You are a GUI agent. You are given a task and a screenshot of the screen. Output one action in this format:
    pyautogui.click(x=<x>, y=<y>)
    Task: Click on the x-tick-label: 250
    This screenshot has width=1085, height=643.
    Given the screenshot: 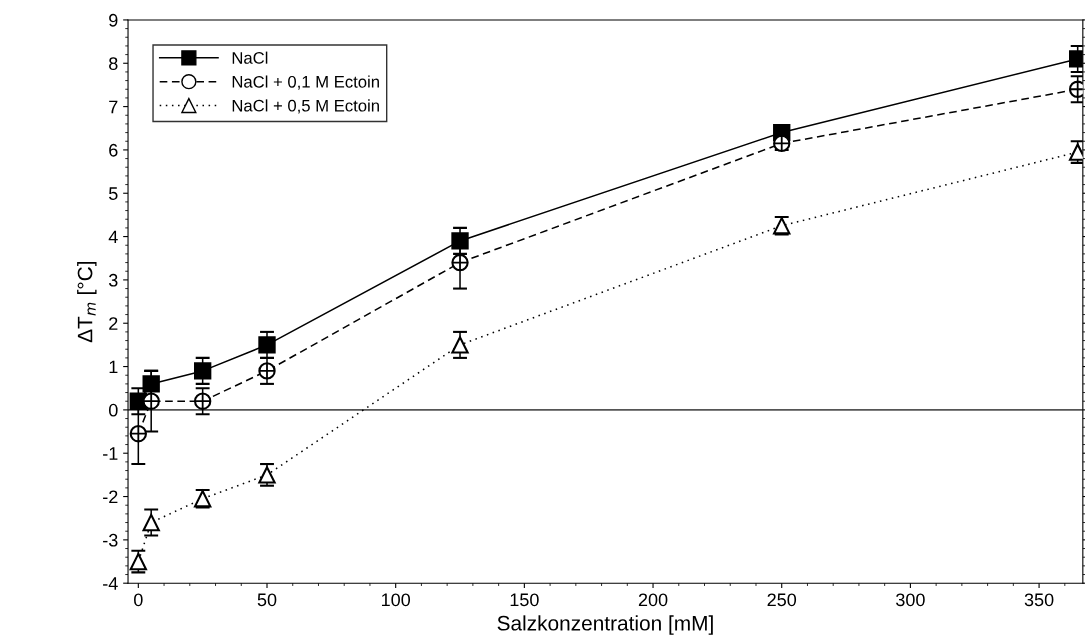 What is the action you would take?
    pyautogui.click(x=782, y=600)
    